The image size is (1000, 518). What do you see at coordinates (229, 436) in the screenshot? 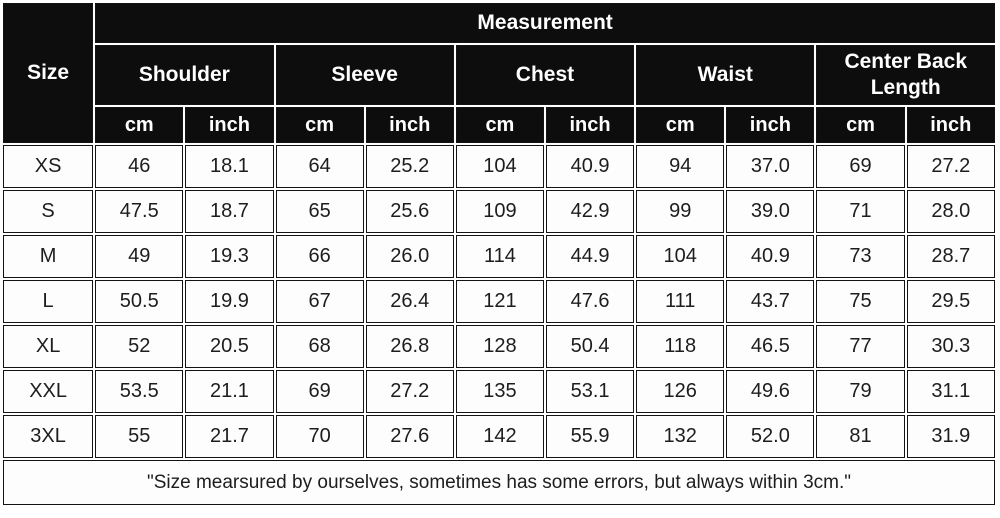
I see `measurement-cell: 21.7` at bounding box center [229, 436].